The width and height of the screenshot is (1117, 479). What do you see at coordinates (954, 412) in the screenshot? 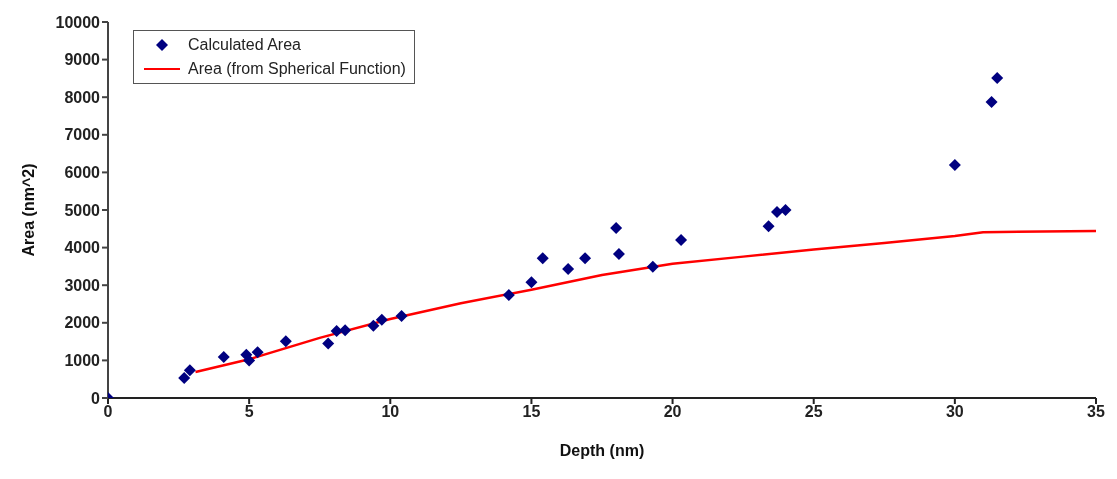
I see `x-tick-label: 30` at bounding box center [954, 412].